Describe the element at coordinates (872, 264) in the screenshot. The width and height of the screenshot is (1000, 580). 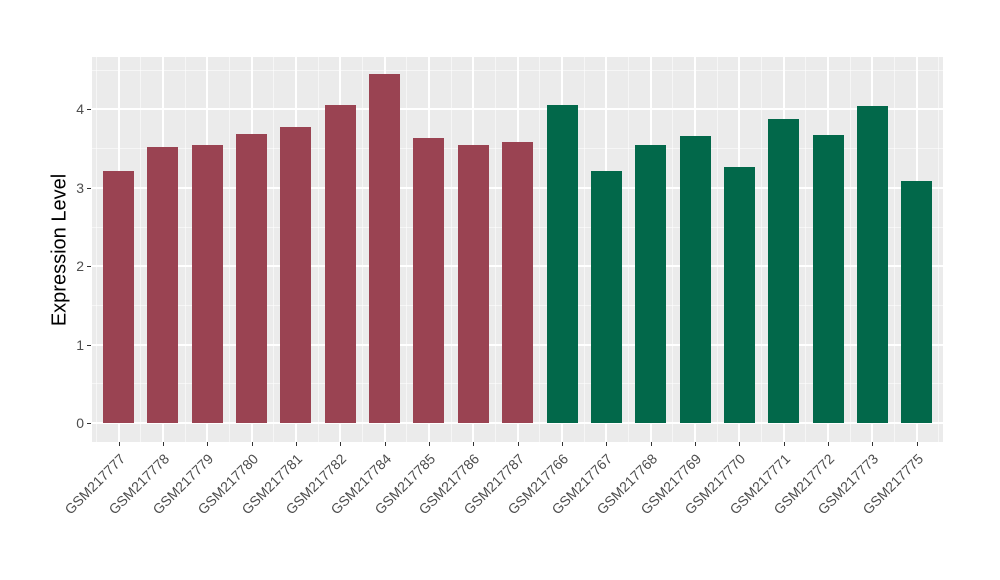
I see `bar-GSM217773` at that location.